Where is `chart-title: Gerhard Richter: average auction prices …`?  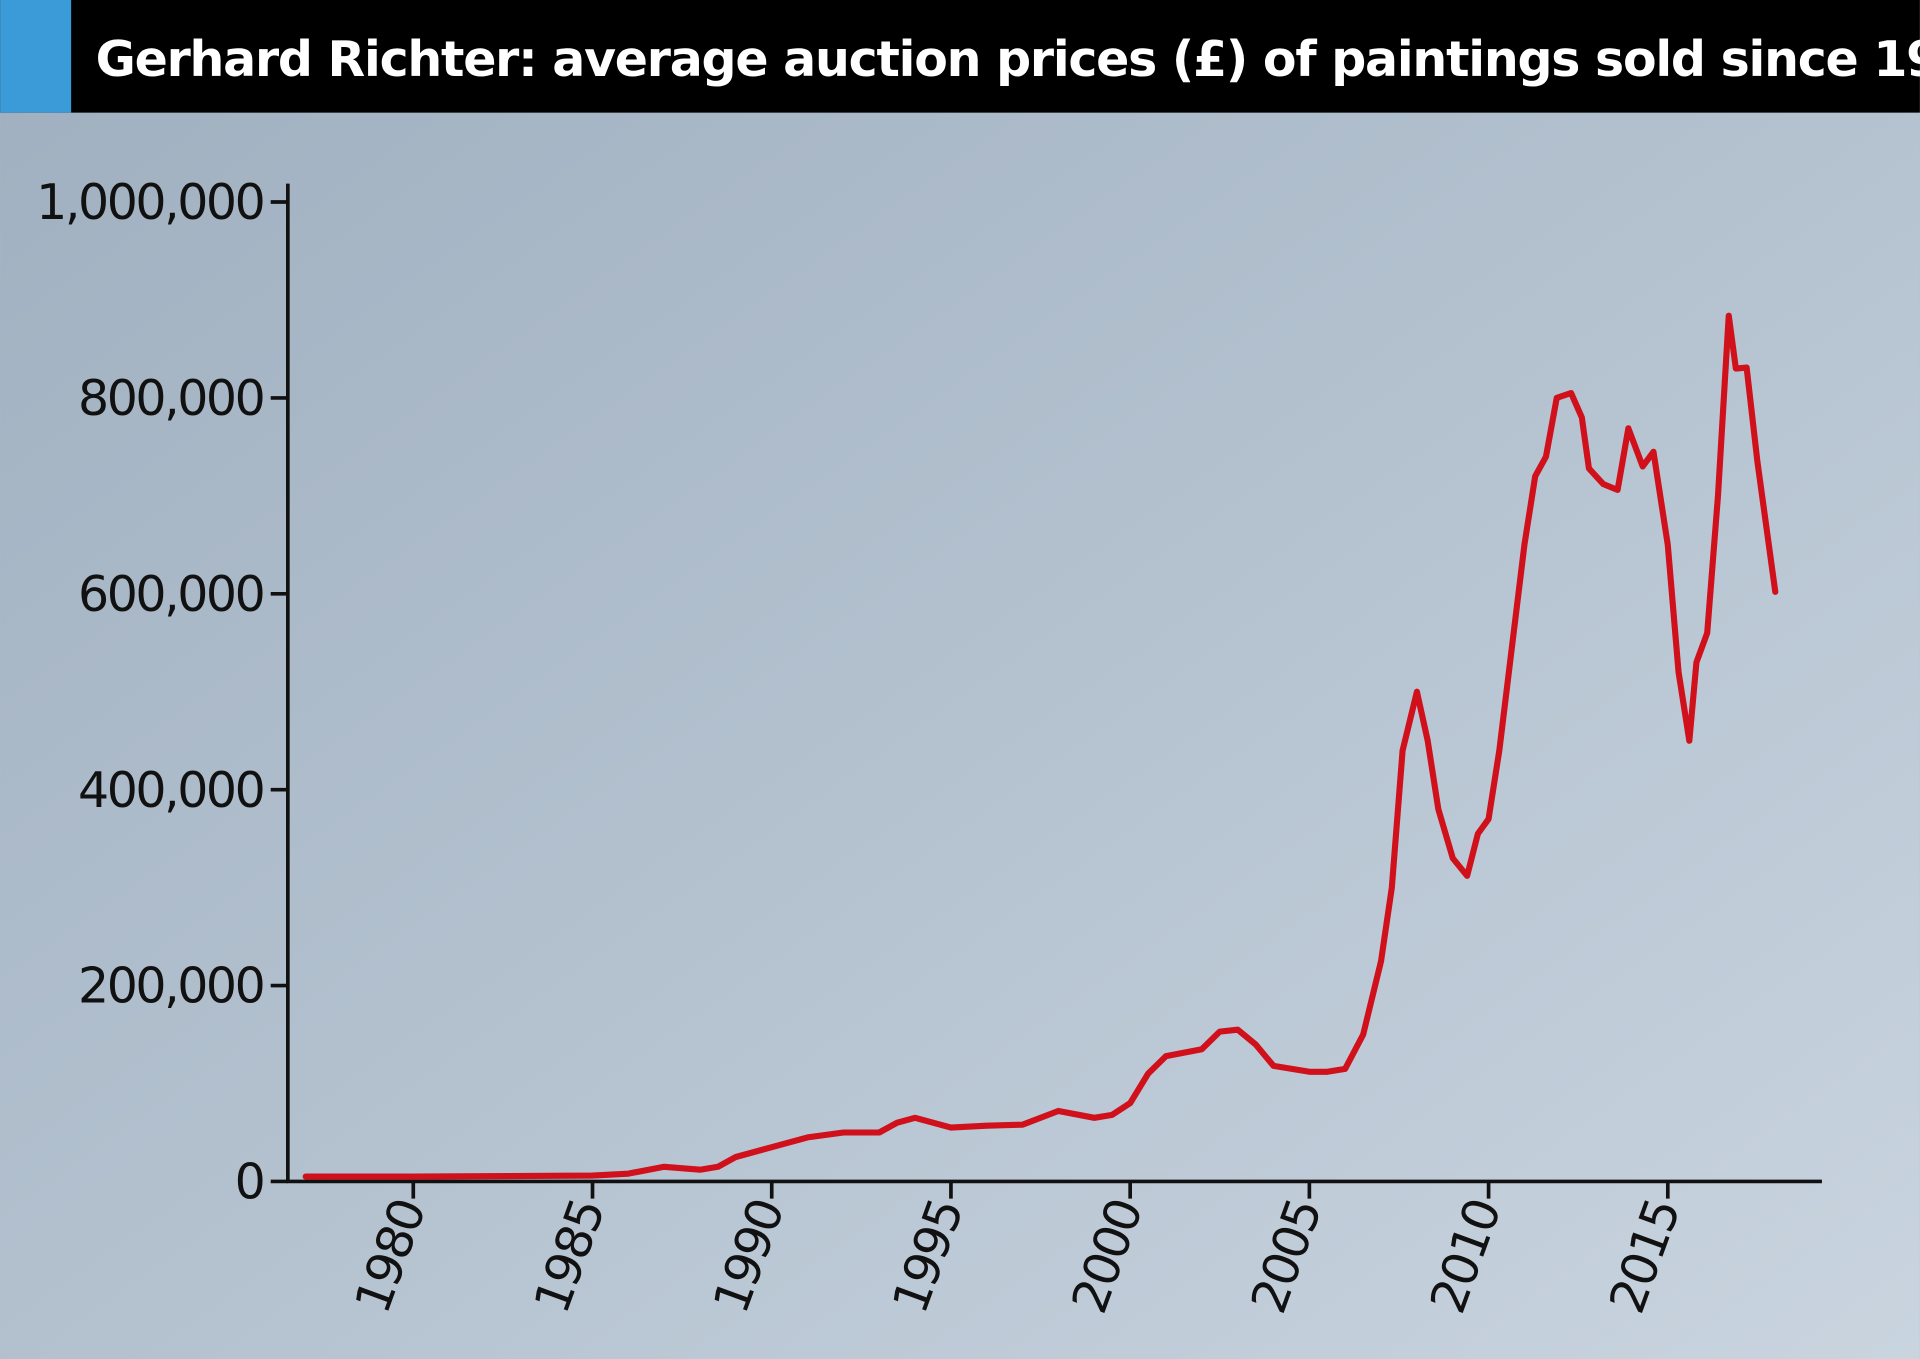
chart-title: Gerhard Richter: average auction prices … is located at coordinates (1008, 59).